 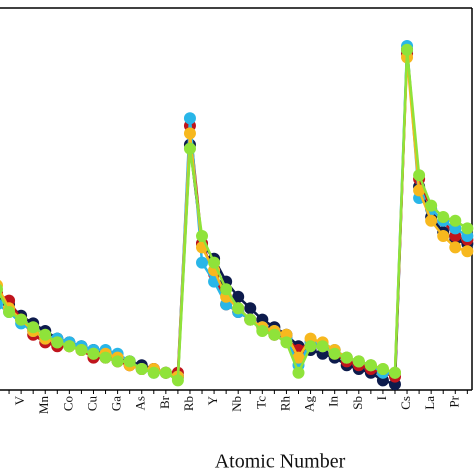 I want to click on x-tick-label: Rb, so click(x=188, y=403).